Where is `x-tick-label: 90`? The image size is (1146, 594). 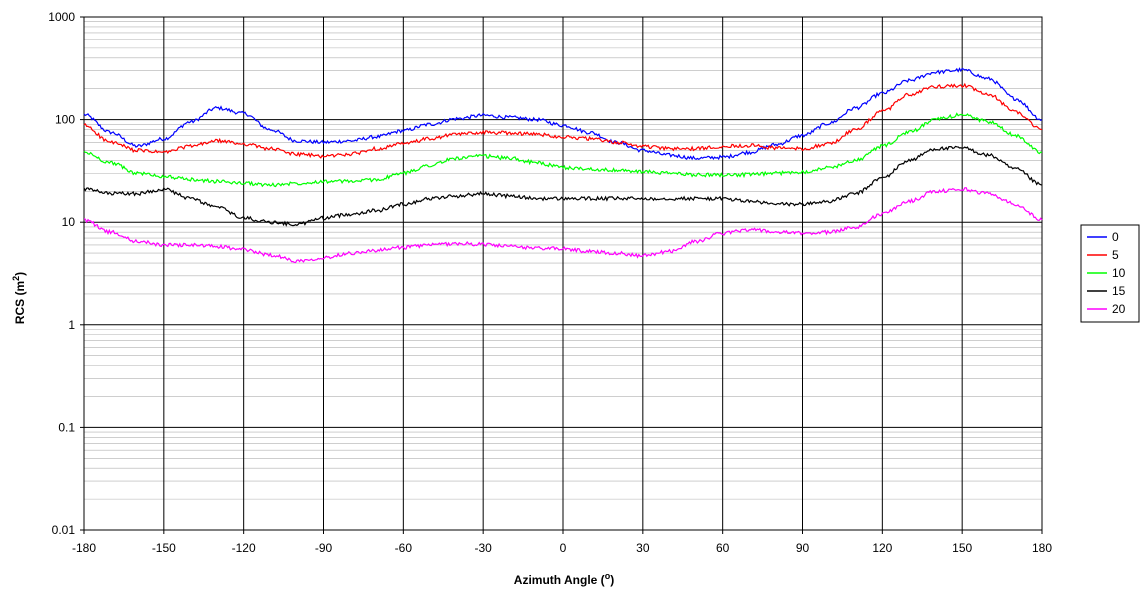 x-tick-label: 90 is located at coordinates (803, 548).